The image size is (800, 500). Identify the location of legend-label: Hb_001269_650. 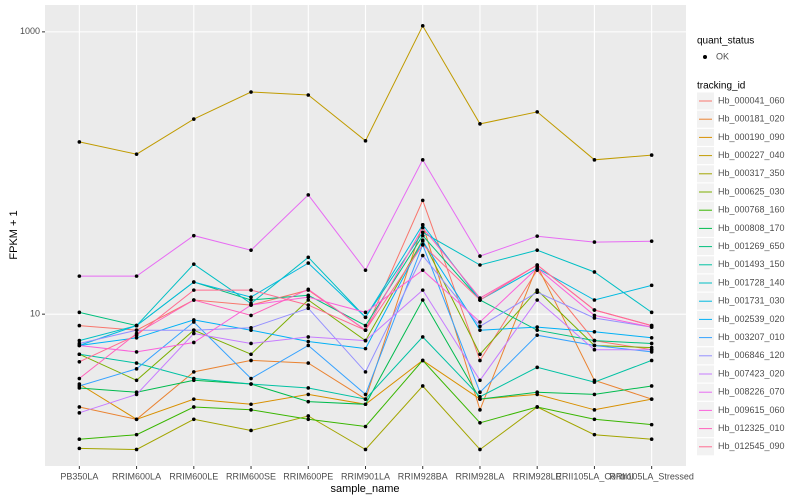
(751, 246).